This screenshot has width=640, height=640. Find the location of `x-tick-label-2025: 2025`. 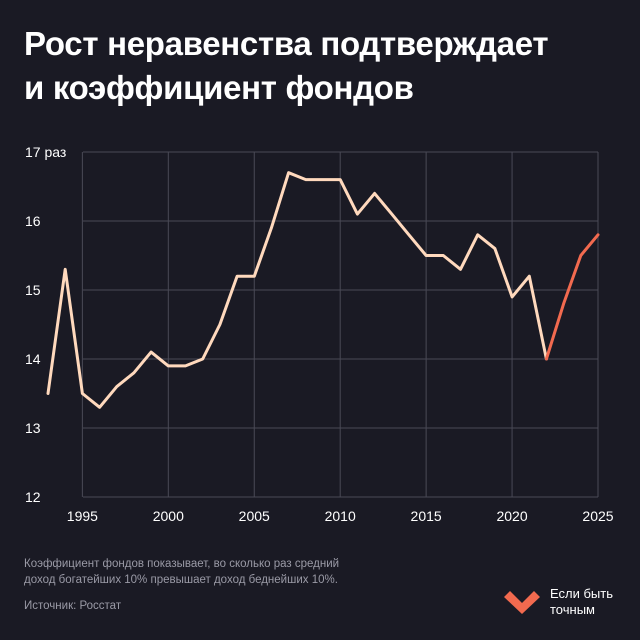

x-tick-label-2025: 2025 is located at coordinates (597, 516).